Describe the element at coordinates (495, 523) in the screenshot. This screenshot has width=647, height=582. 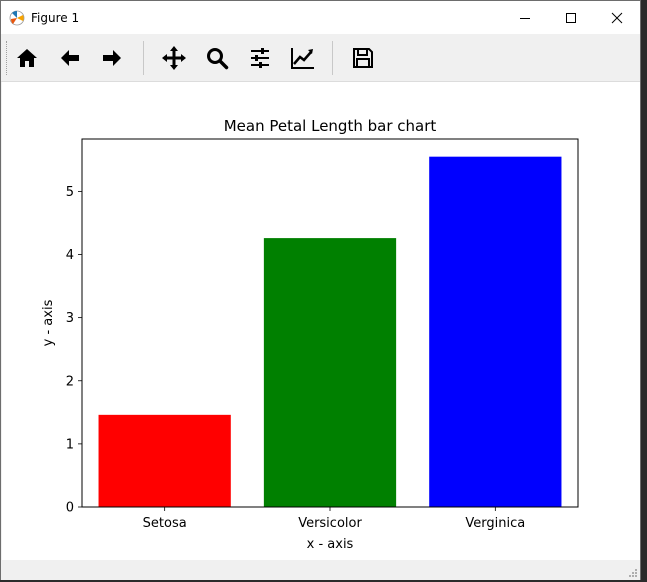
I see `x-tick-label: Verginica` at that location.